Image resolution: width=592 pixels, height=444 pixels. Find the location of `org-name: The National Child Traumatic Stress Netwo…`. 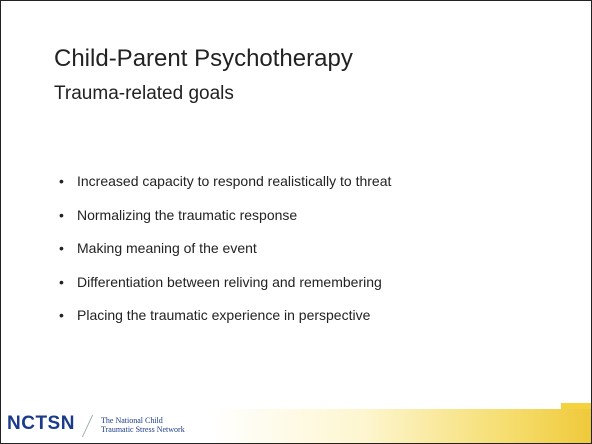

org-name: The National Child Traumatic Stress Netwo… is located at coordinates (143, 425).